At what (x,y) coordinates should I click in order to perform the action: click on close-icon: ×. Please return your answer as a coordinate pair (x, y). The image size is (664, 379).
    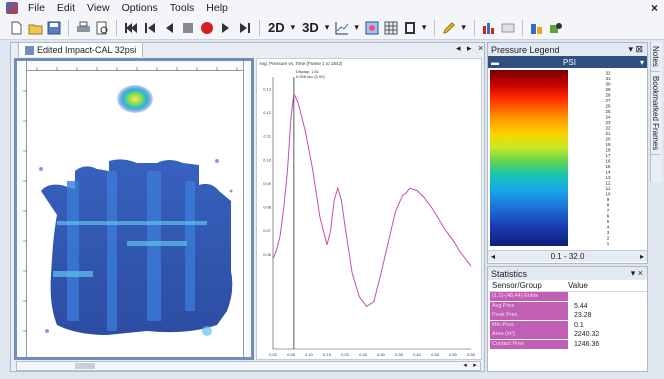
    Looking at the image, I should click on (654, 8).